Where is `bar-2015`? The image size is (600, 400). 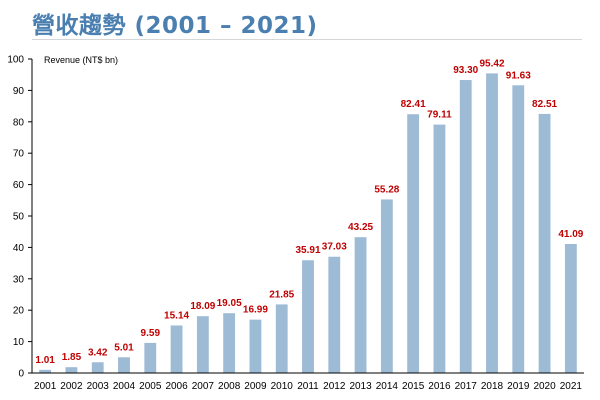
bar-2015 is located at coordinates (413, 243).